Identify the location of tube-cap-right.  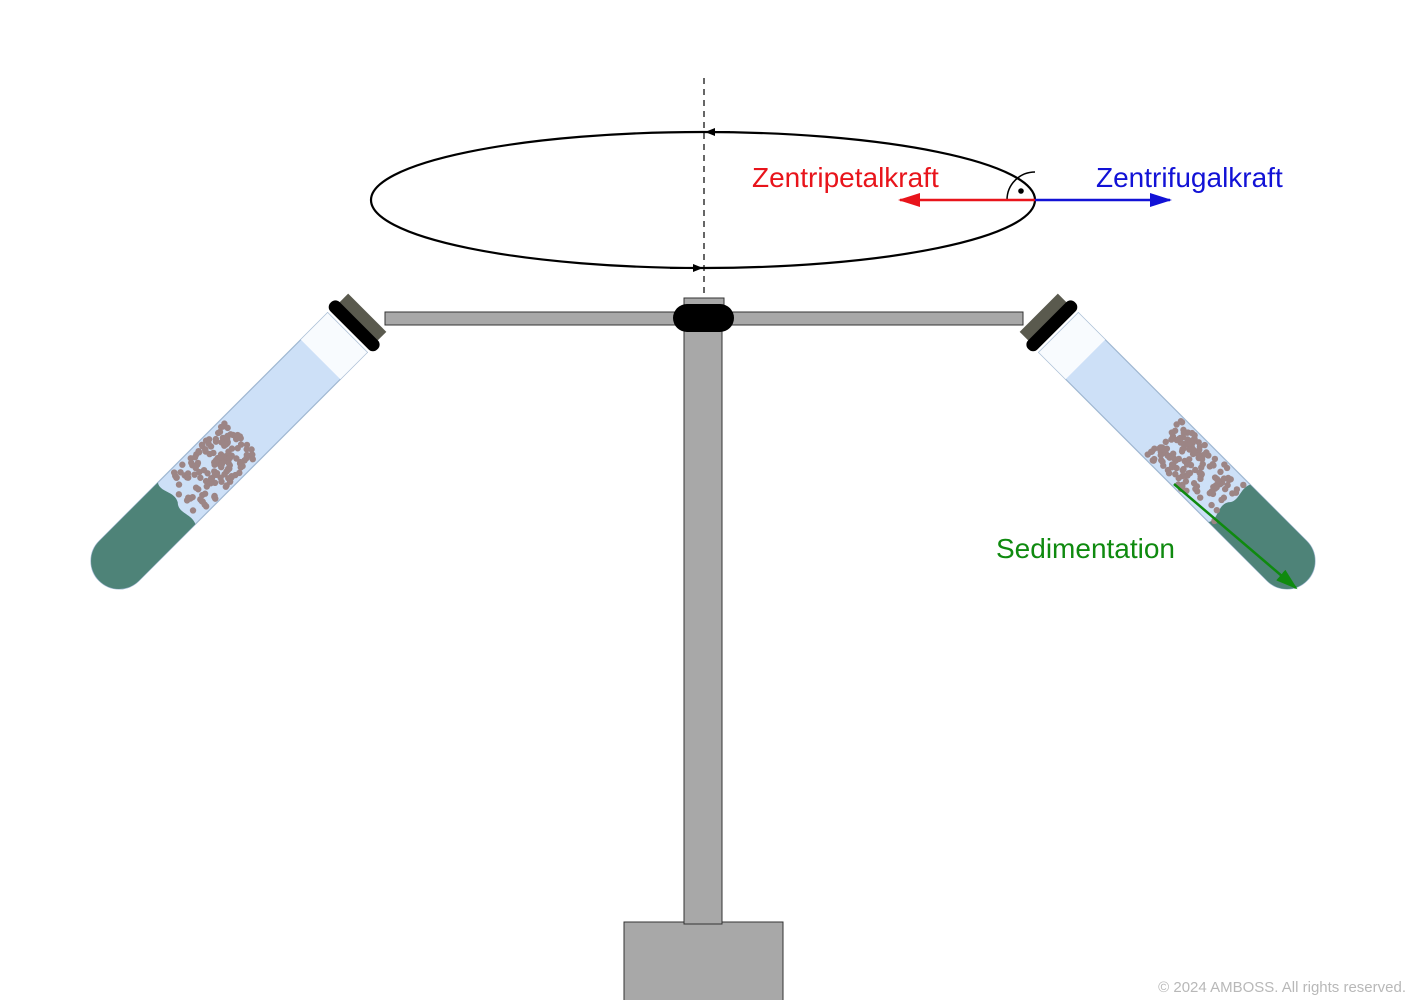
(1044, 318).